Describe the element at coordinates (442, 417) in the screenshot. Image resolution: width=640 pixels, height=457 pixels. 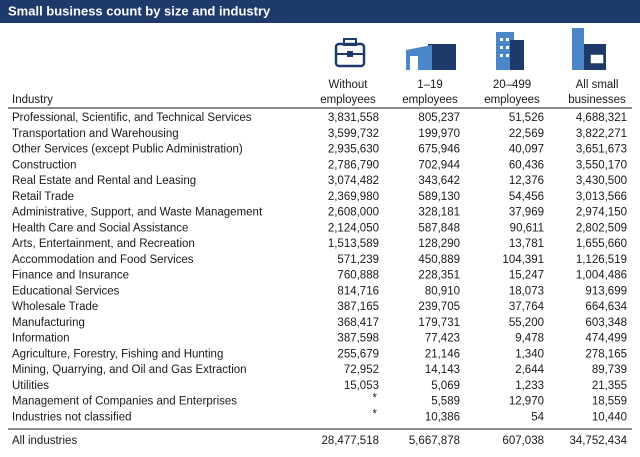
I see `cell: 10,386` at that location.